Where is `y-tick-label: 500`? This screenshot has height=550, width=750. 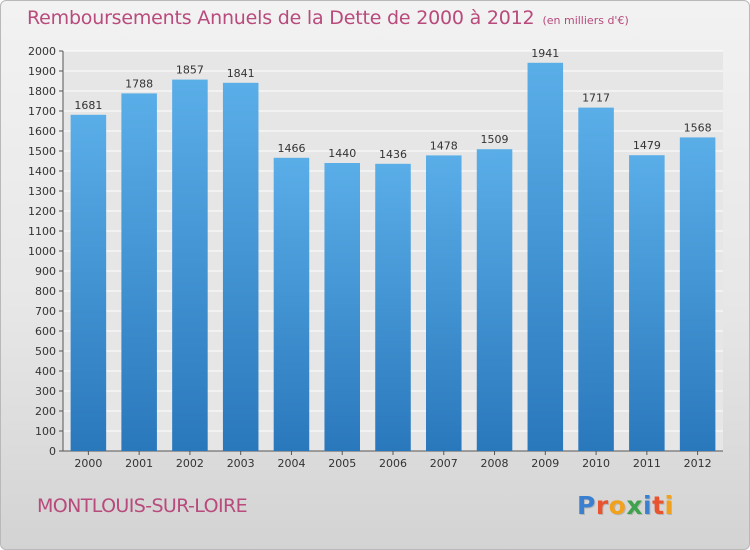
y-tick-label: 500 is located at coordinates (45, 351).